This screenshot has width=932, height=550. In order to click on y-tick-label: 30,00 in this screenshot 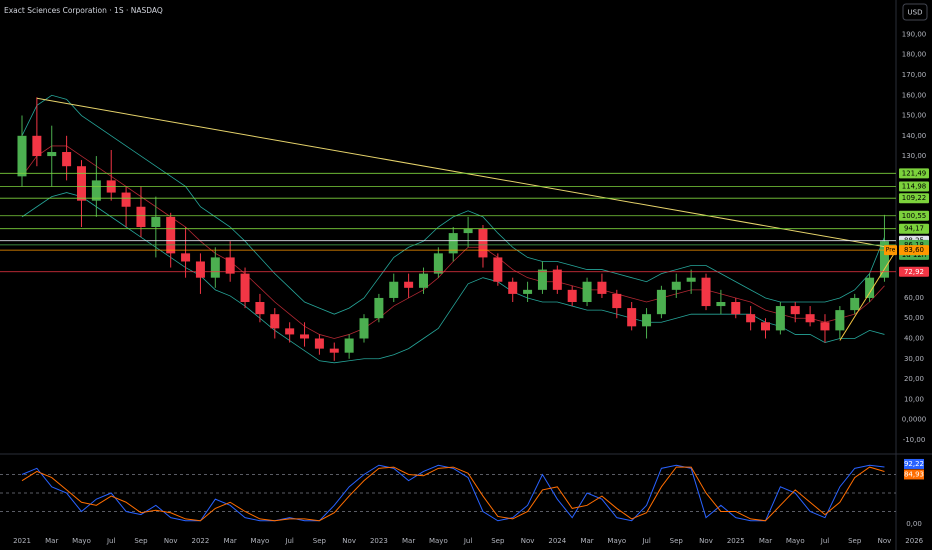, I will do `click(914, 359)`.